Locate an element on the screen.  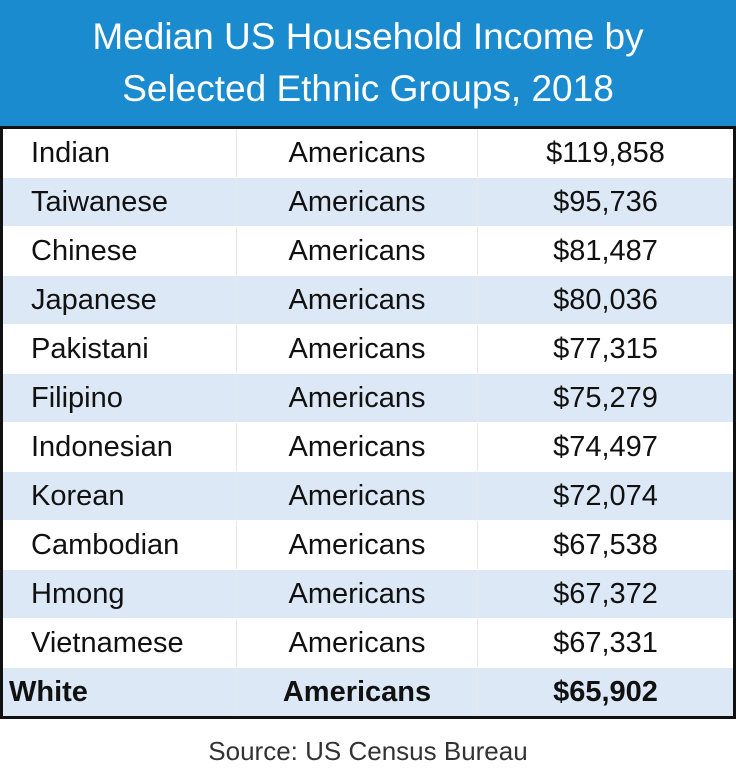
group-cell: Korean is located at coordinates (119, 496).